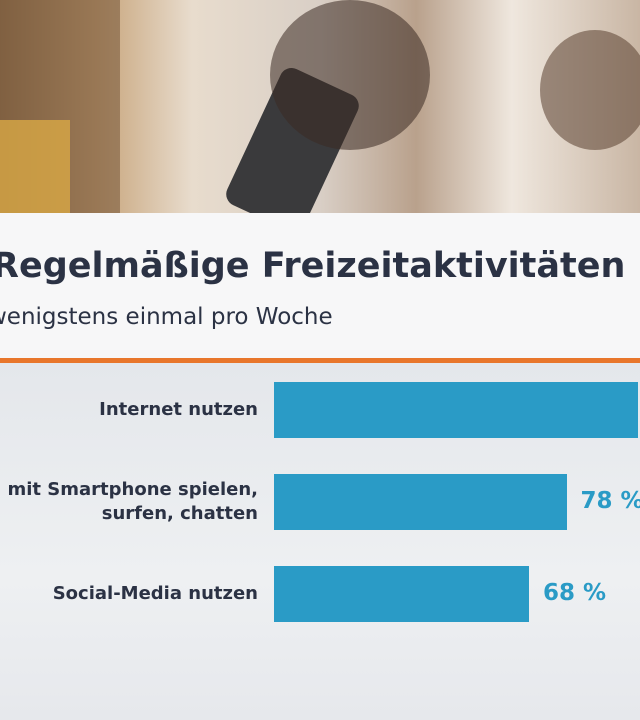  I want to click on value-label: 68 %, so click(575, 593).